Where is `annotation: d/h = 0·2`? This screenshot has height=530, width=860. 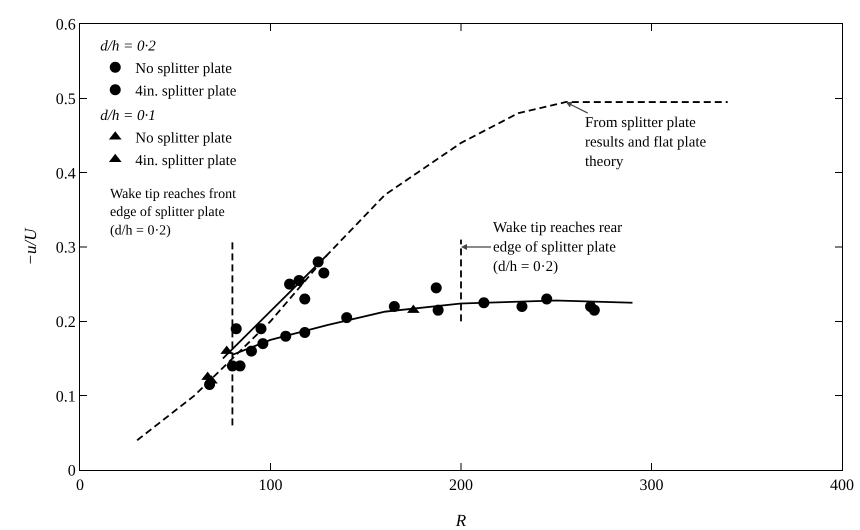 annotation: d/h = 0·2 is located at coordinates (128, 46).